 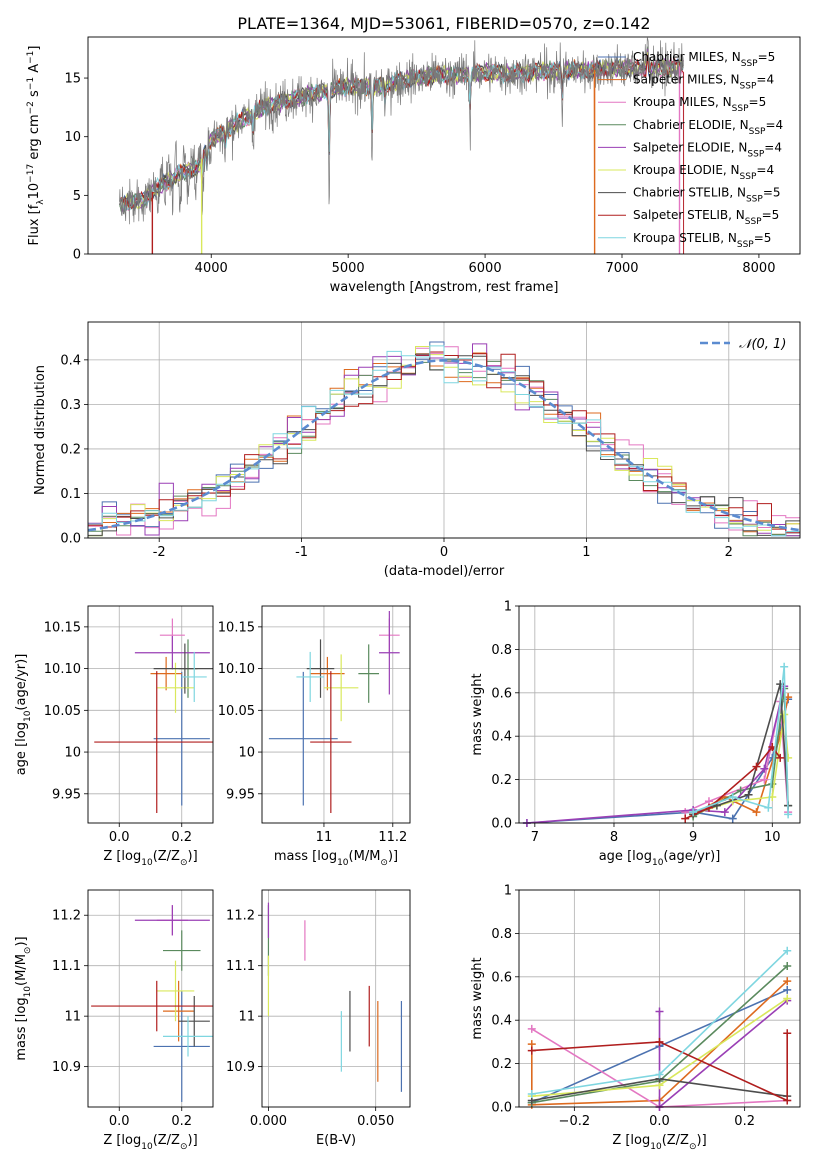 I want to click on x-tick-label: 4000, so click(x=211, y=268).